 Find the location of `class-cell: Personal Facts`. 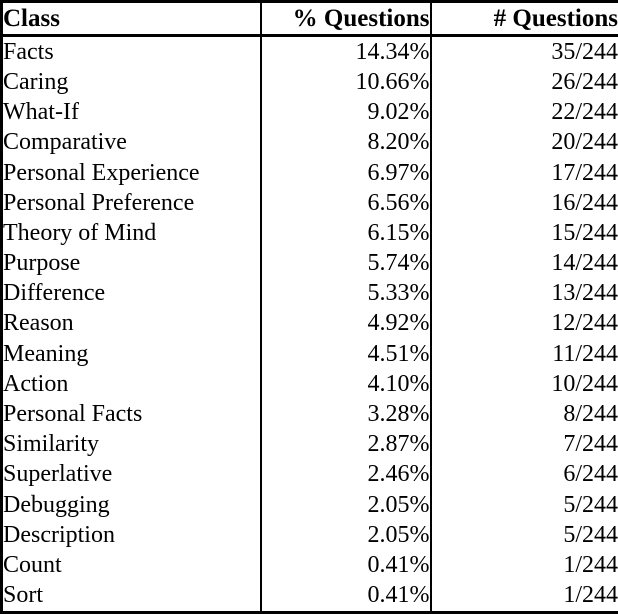

class-cell: Personal Facts is located at coordinates (73, 414).